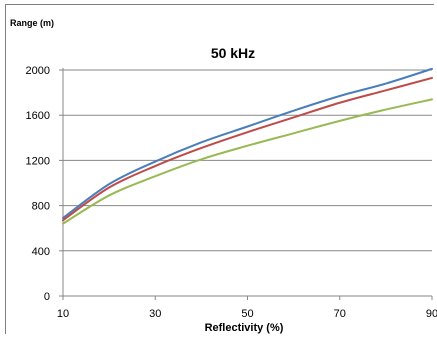 The height and width of the screenshot is (337, 437). I want to click on x-tick-label: 10, so click(63, 314).